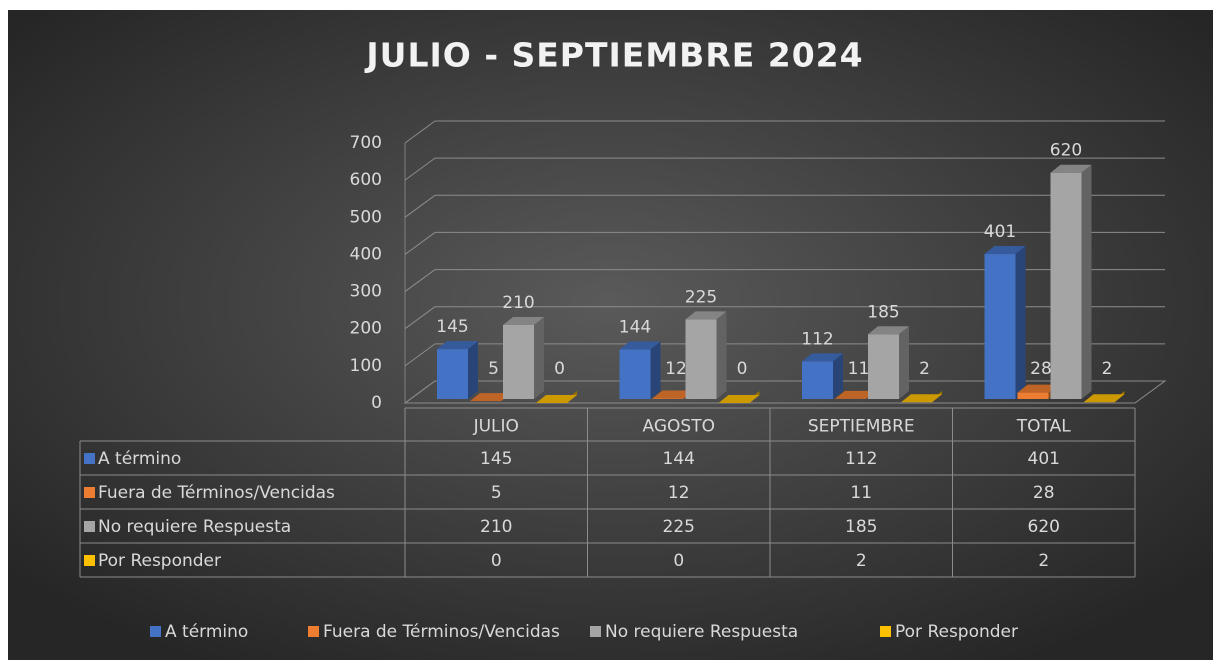  I want to click on floor, so click(785, 392).